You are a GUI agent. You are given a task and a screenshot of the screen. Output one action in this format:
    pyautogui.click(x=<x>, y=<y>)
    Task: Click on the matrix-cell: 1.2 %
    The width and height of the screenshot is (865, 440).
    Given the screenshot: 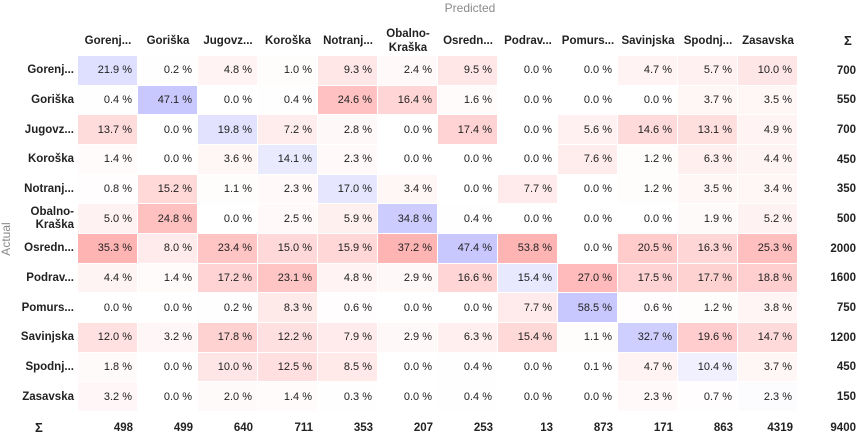 What is the action you would take?
    pyautogui.click(x=708, y=308)
    